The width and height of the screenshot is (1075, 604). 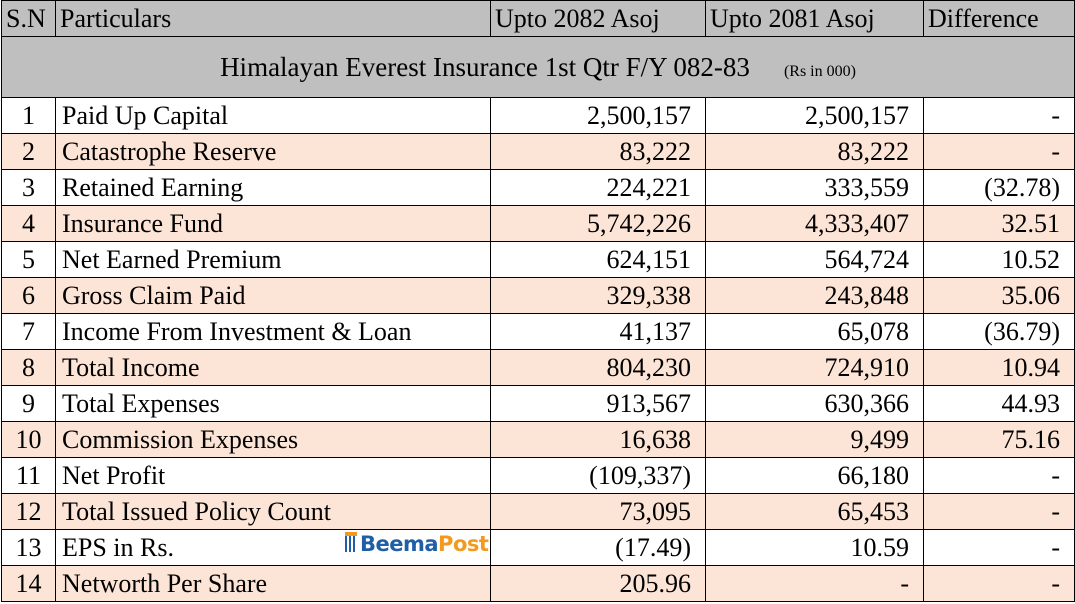 I want to click on table-cell: 75.16, so click(x=999, y=439).